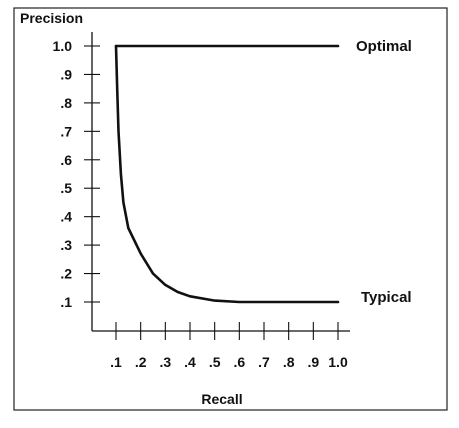 The width and height of the screenshot is (459, 428). Describe the element at coordinates (264, 362) in the screenshot. I see `x-tick-label: .7` at that location.